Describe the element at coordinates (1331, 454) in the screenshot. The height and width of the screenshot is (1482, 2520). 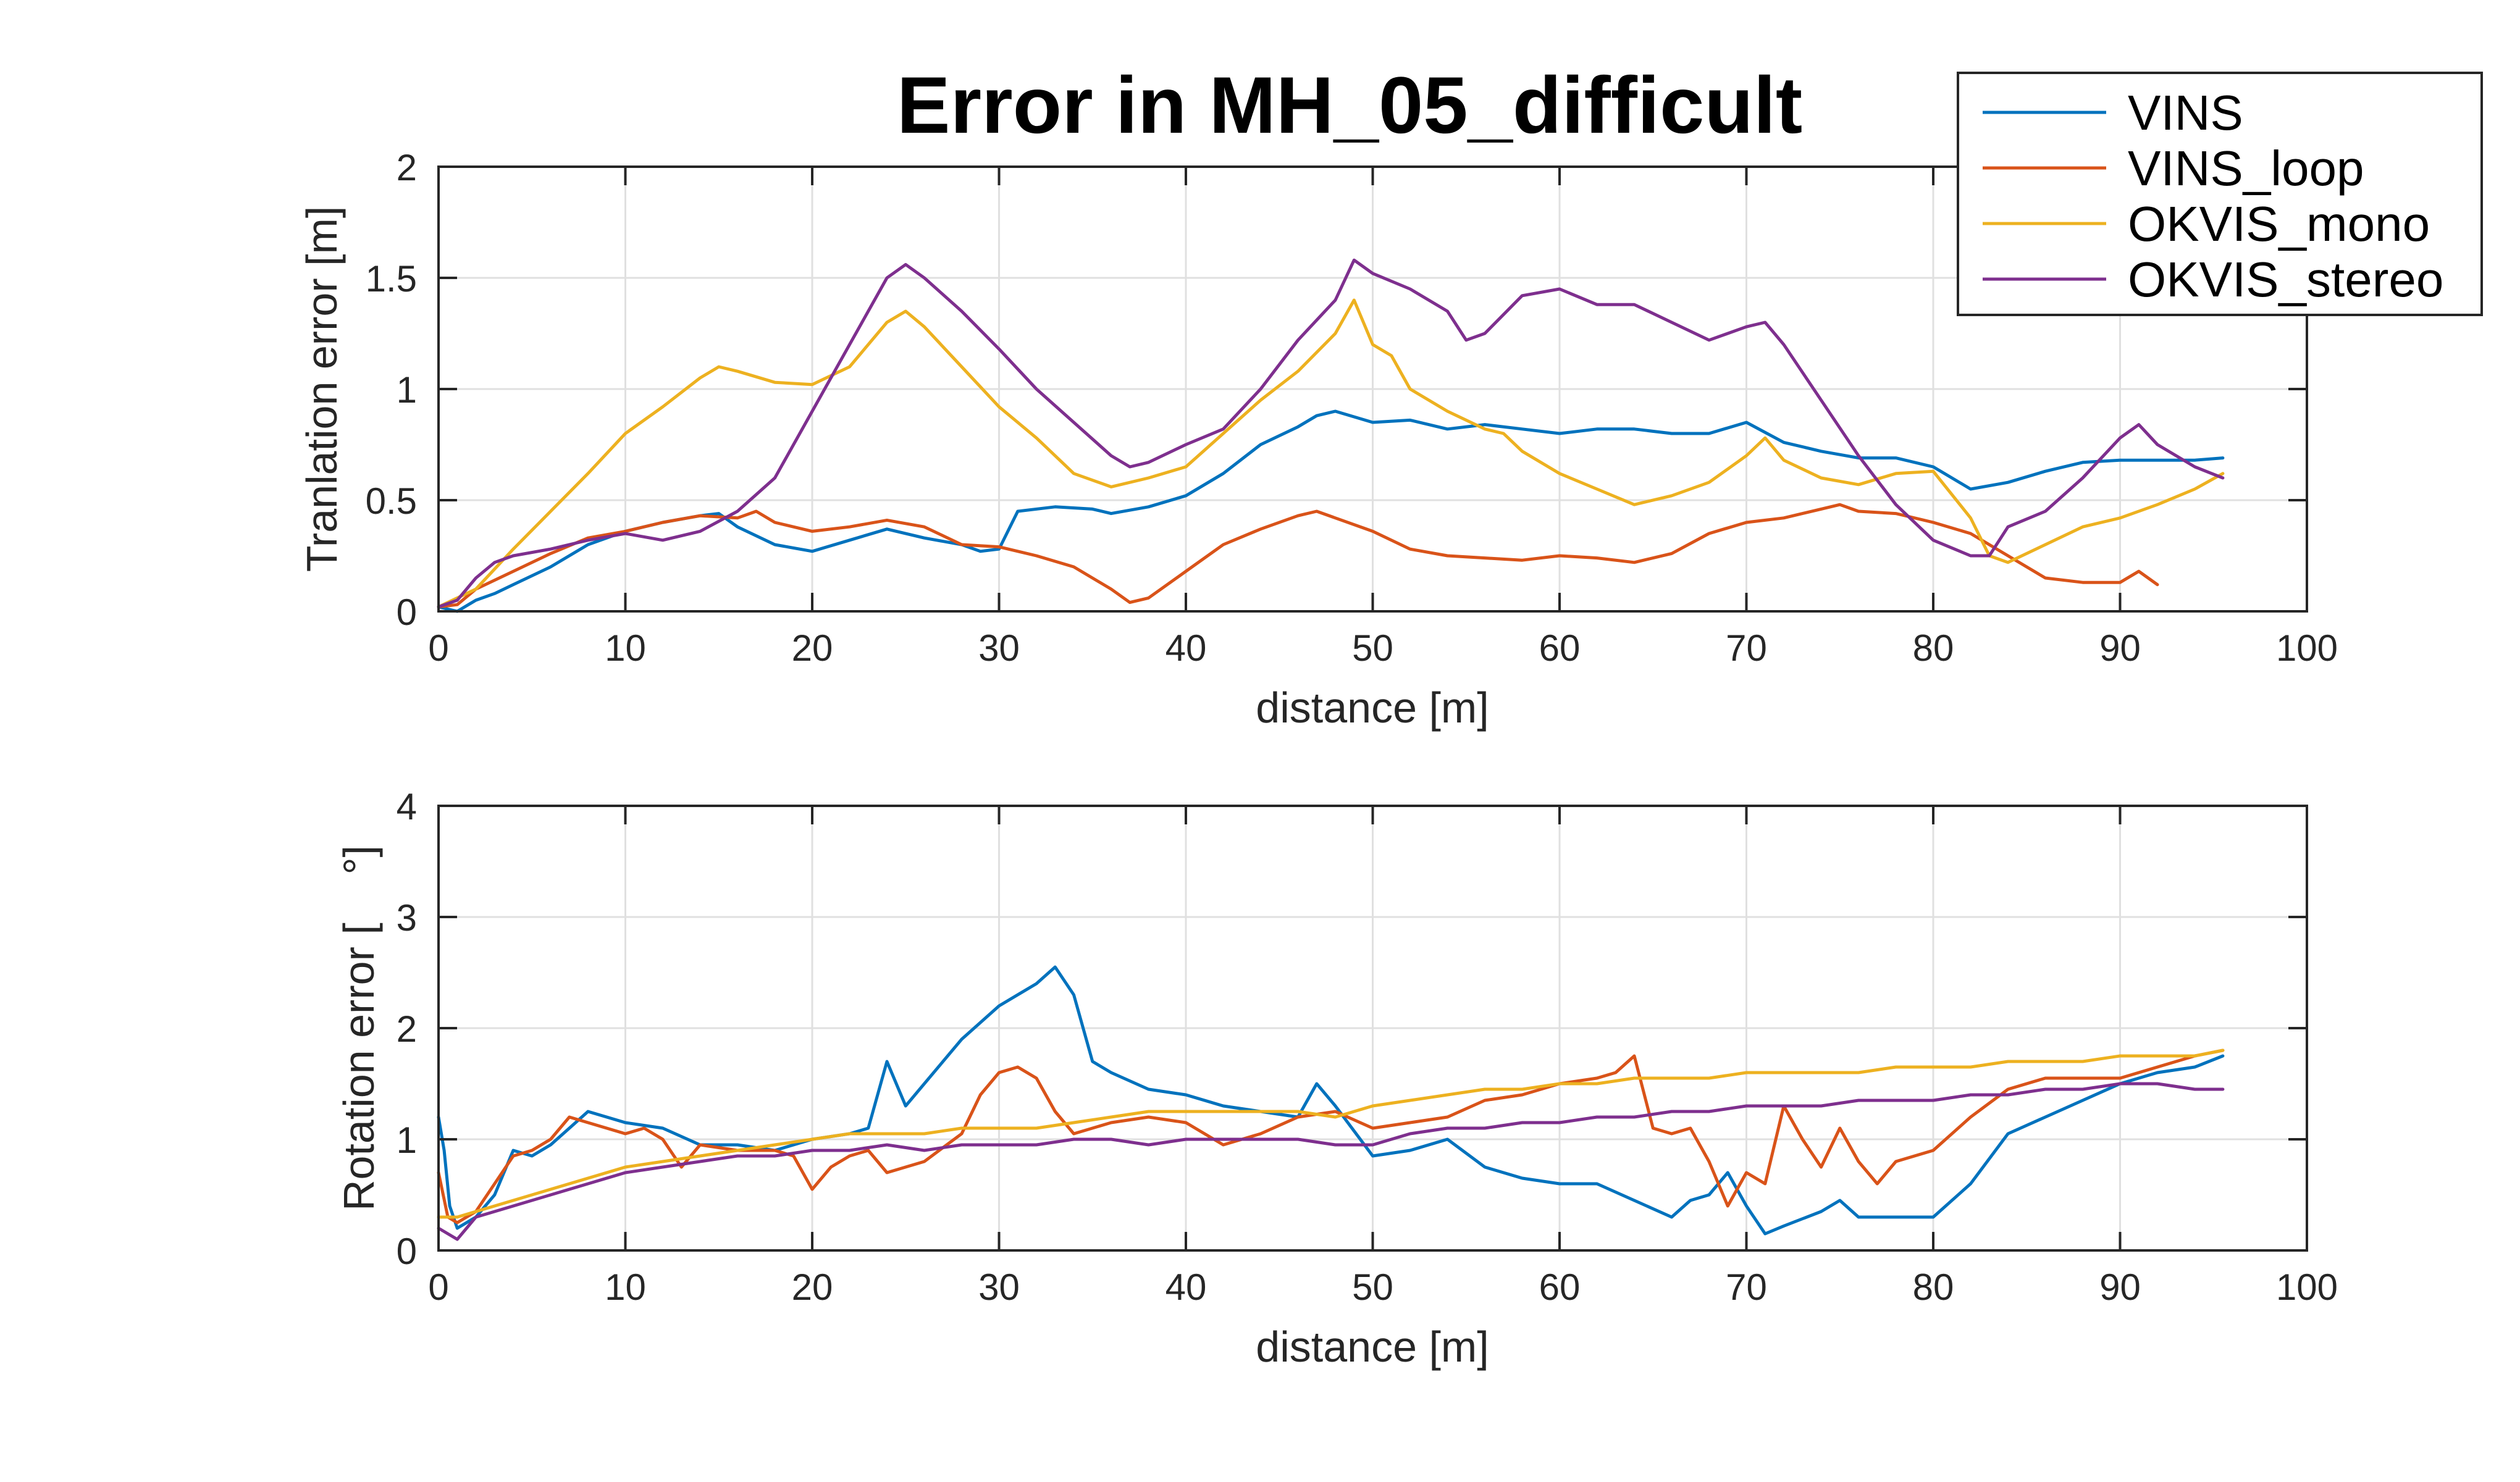
I see `translation-series-okvis-mono` at that location.